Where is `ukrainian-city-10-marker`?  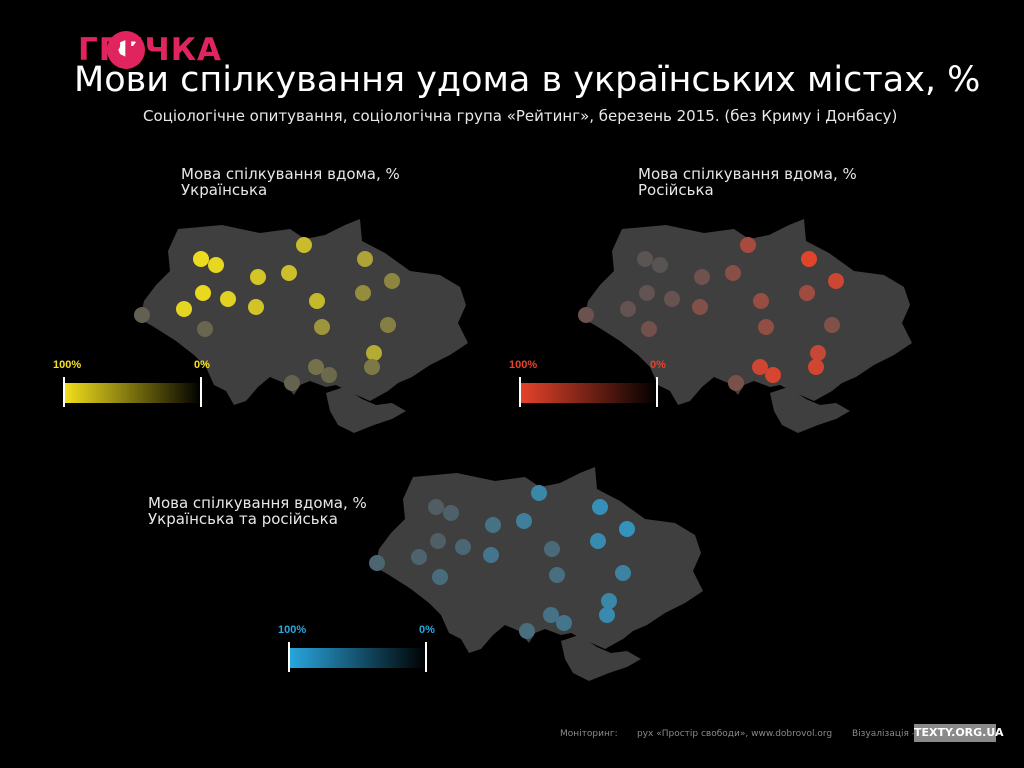
ukrainian-city-10-marker is located at coordinates (317, 301).